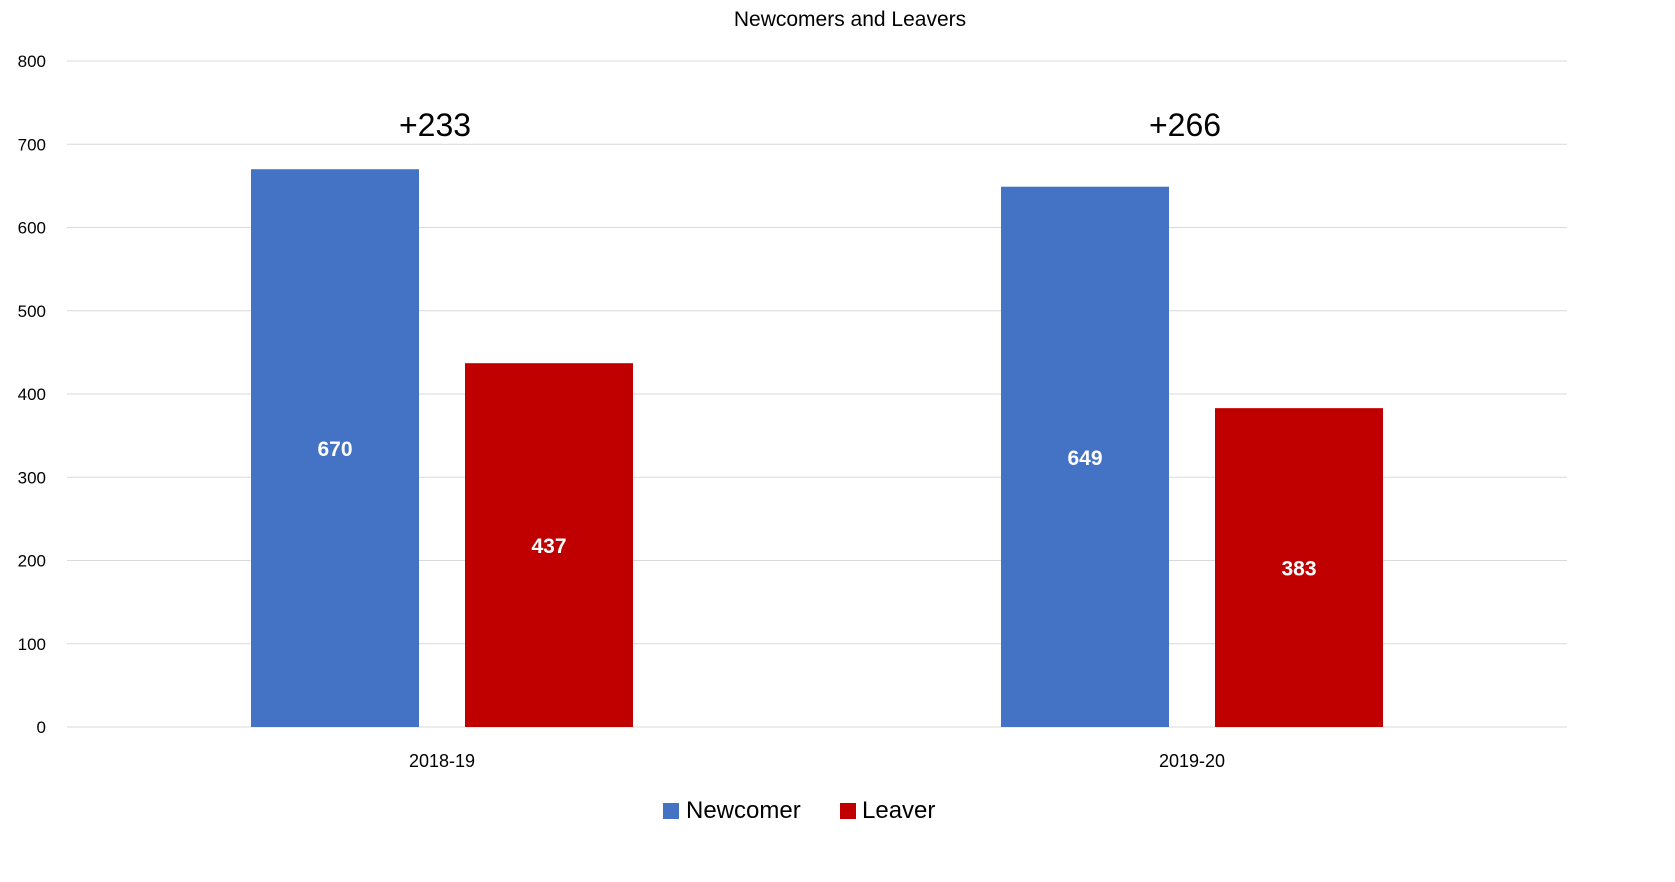 Image resolution: width=1675 pixels, height=882 pixels. Describe the element at coordinates (848, 811) in the screenshot. I see `legend-swatch-leaver` at that location.